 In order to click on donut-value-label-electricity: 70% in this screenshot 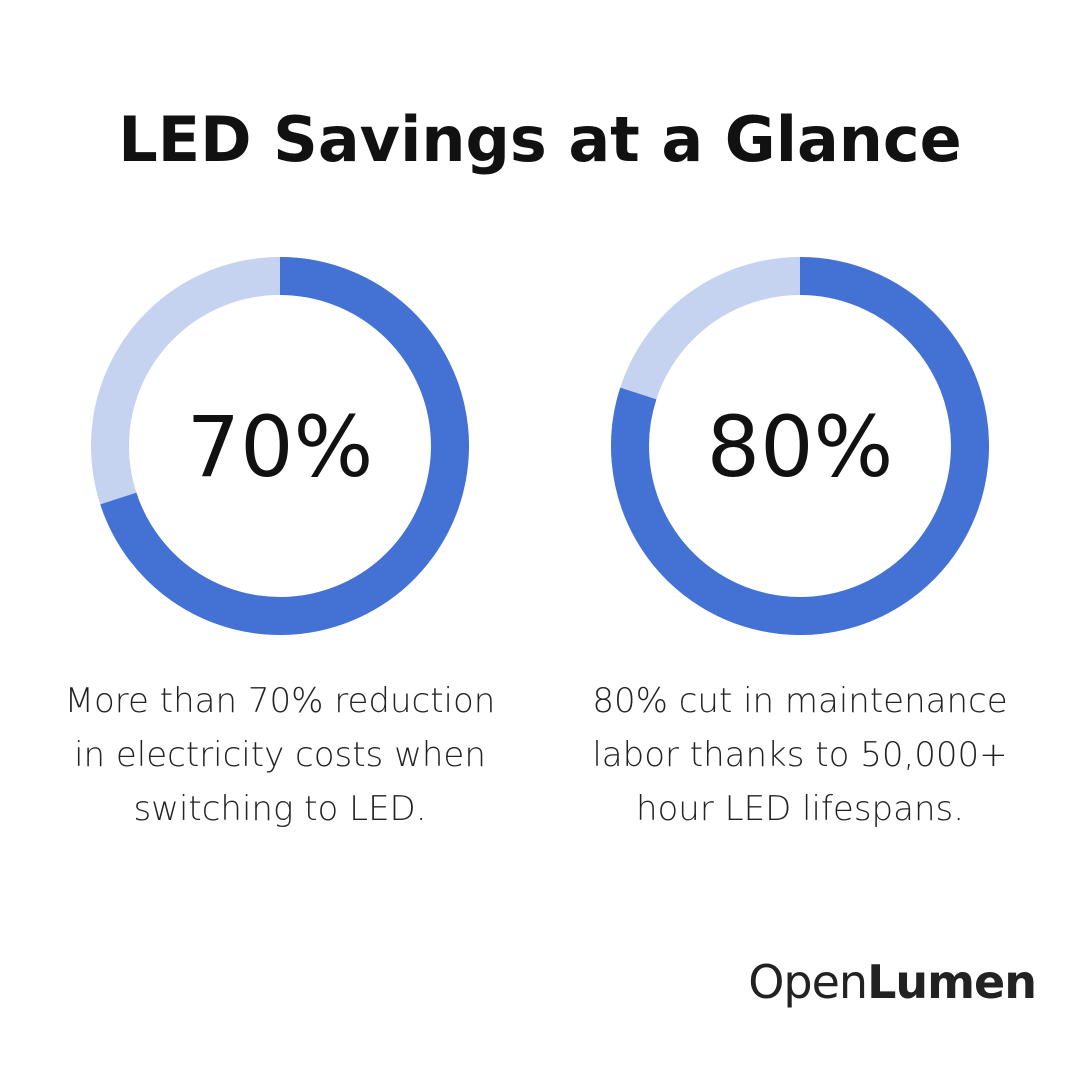, I will do `click(280, 447)`.